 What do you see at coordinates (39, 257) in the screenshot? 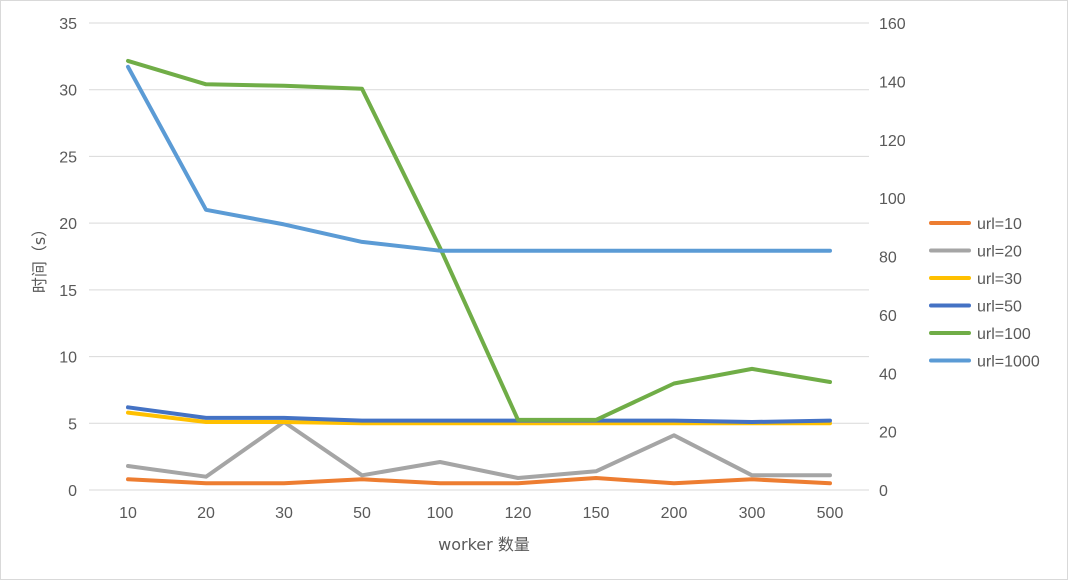
I see `y-axis-title: 时间（s）` at bounding box center [39, 257].